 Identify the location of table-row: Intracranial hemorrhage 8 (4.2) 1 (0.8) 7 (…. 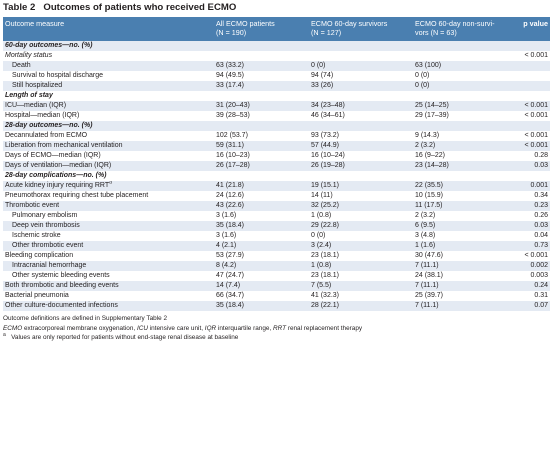
(276, 266).